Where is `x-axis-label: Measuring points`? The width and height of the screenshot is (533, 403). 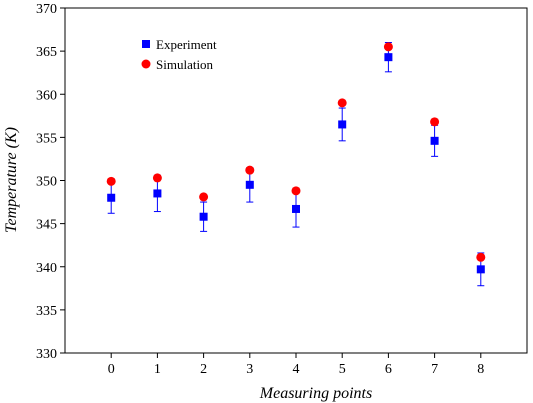 x-axis-label: Measuring points is located at coordinates (315, 393).